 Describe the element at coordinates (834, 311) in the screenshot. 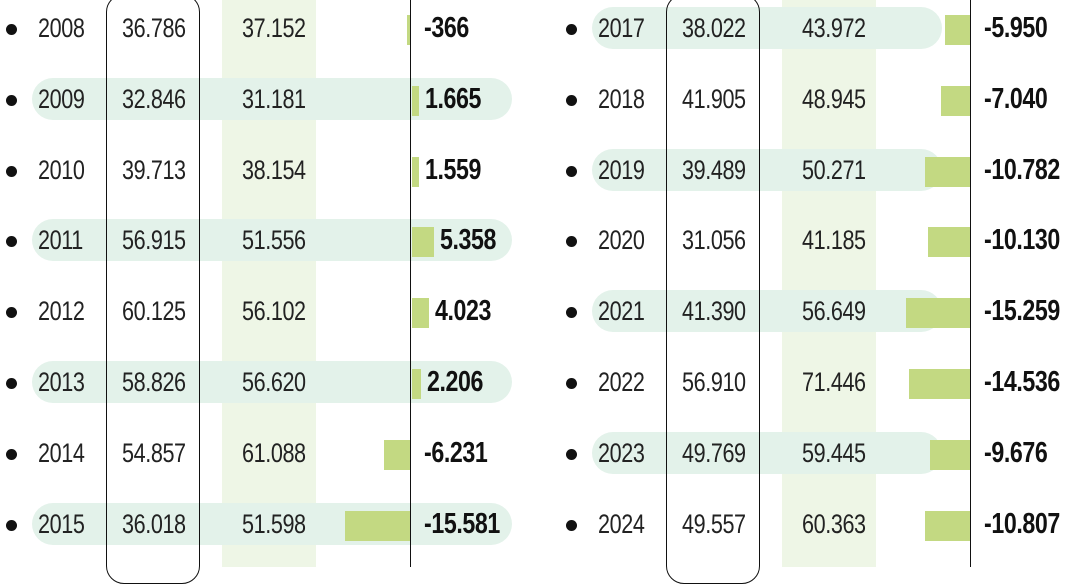

I see `value-b-cell: 56.649` at that location.